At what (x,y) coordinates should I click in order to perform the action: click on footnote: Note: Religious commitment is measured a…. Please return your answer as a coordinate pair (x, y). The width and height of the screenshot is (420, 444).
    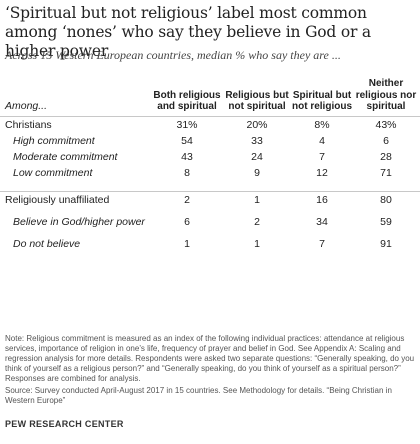
    Looking at the image, I should click on (210, 358).